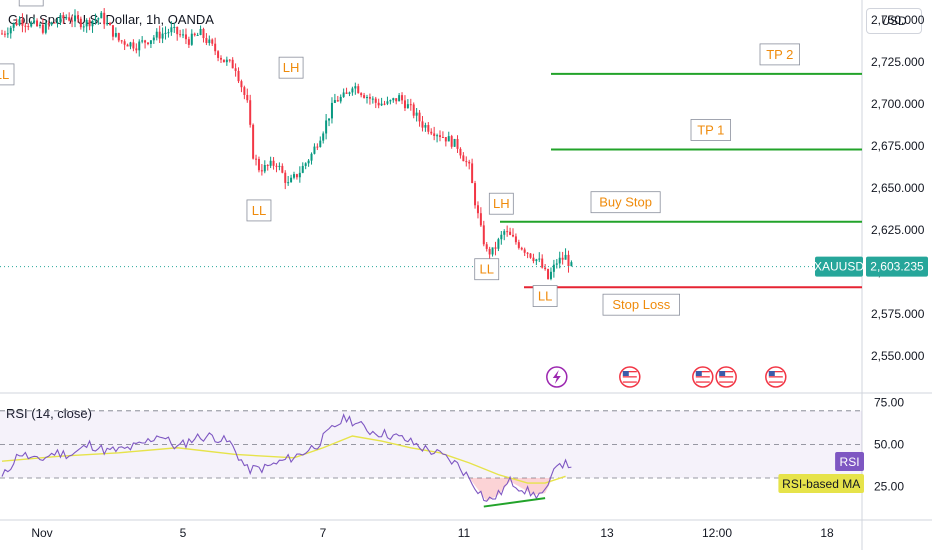  What do you see at coordinates (487, 269) in the screenshot?
I see `swing-label-ll: LL` at bounding box center [487, 269].